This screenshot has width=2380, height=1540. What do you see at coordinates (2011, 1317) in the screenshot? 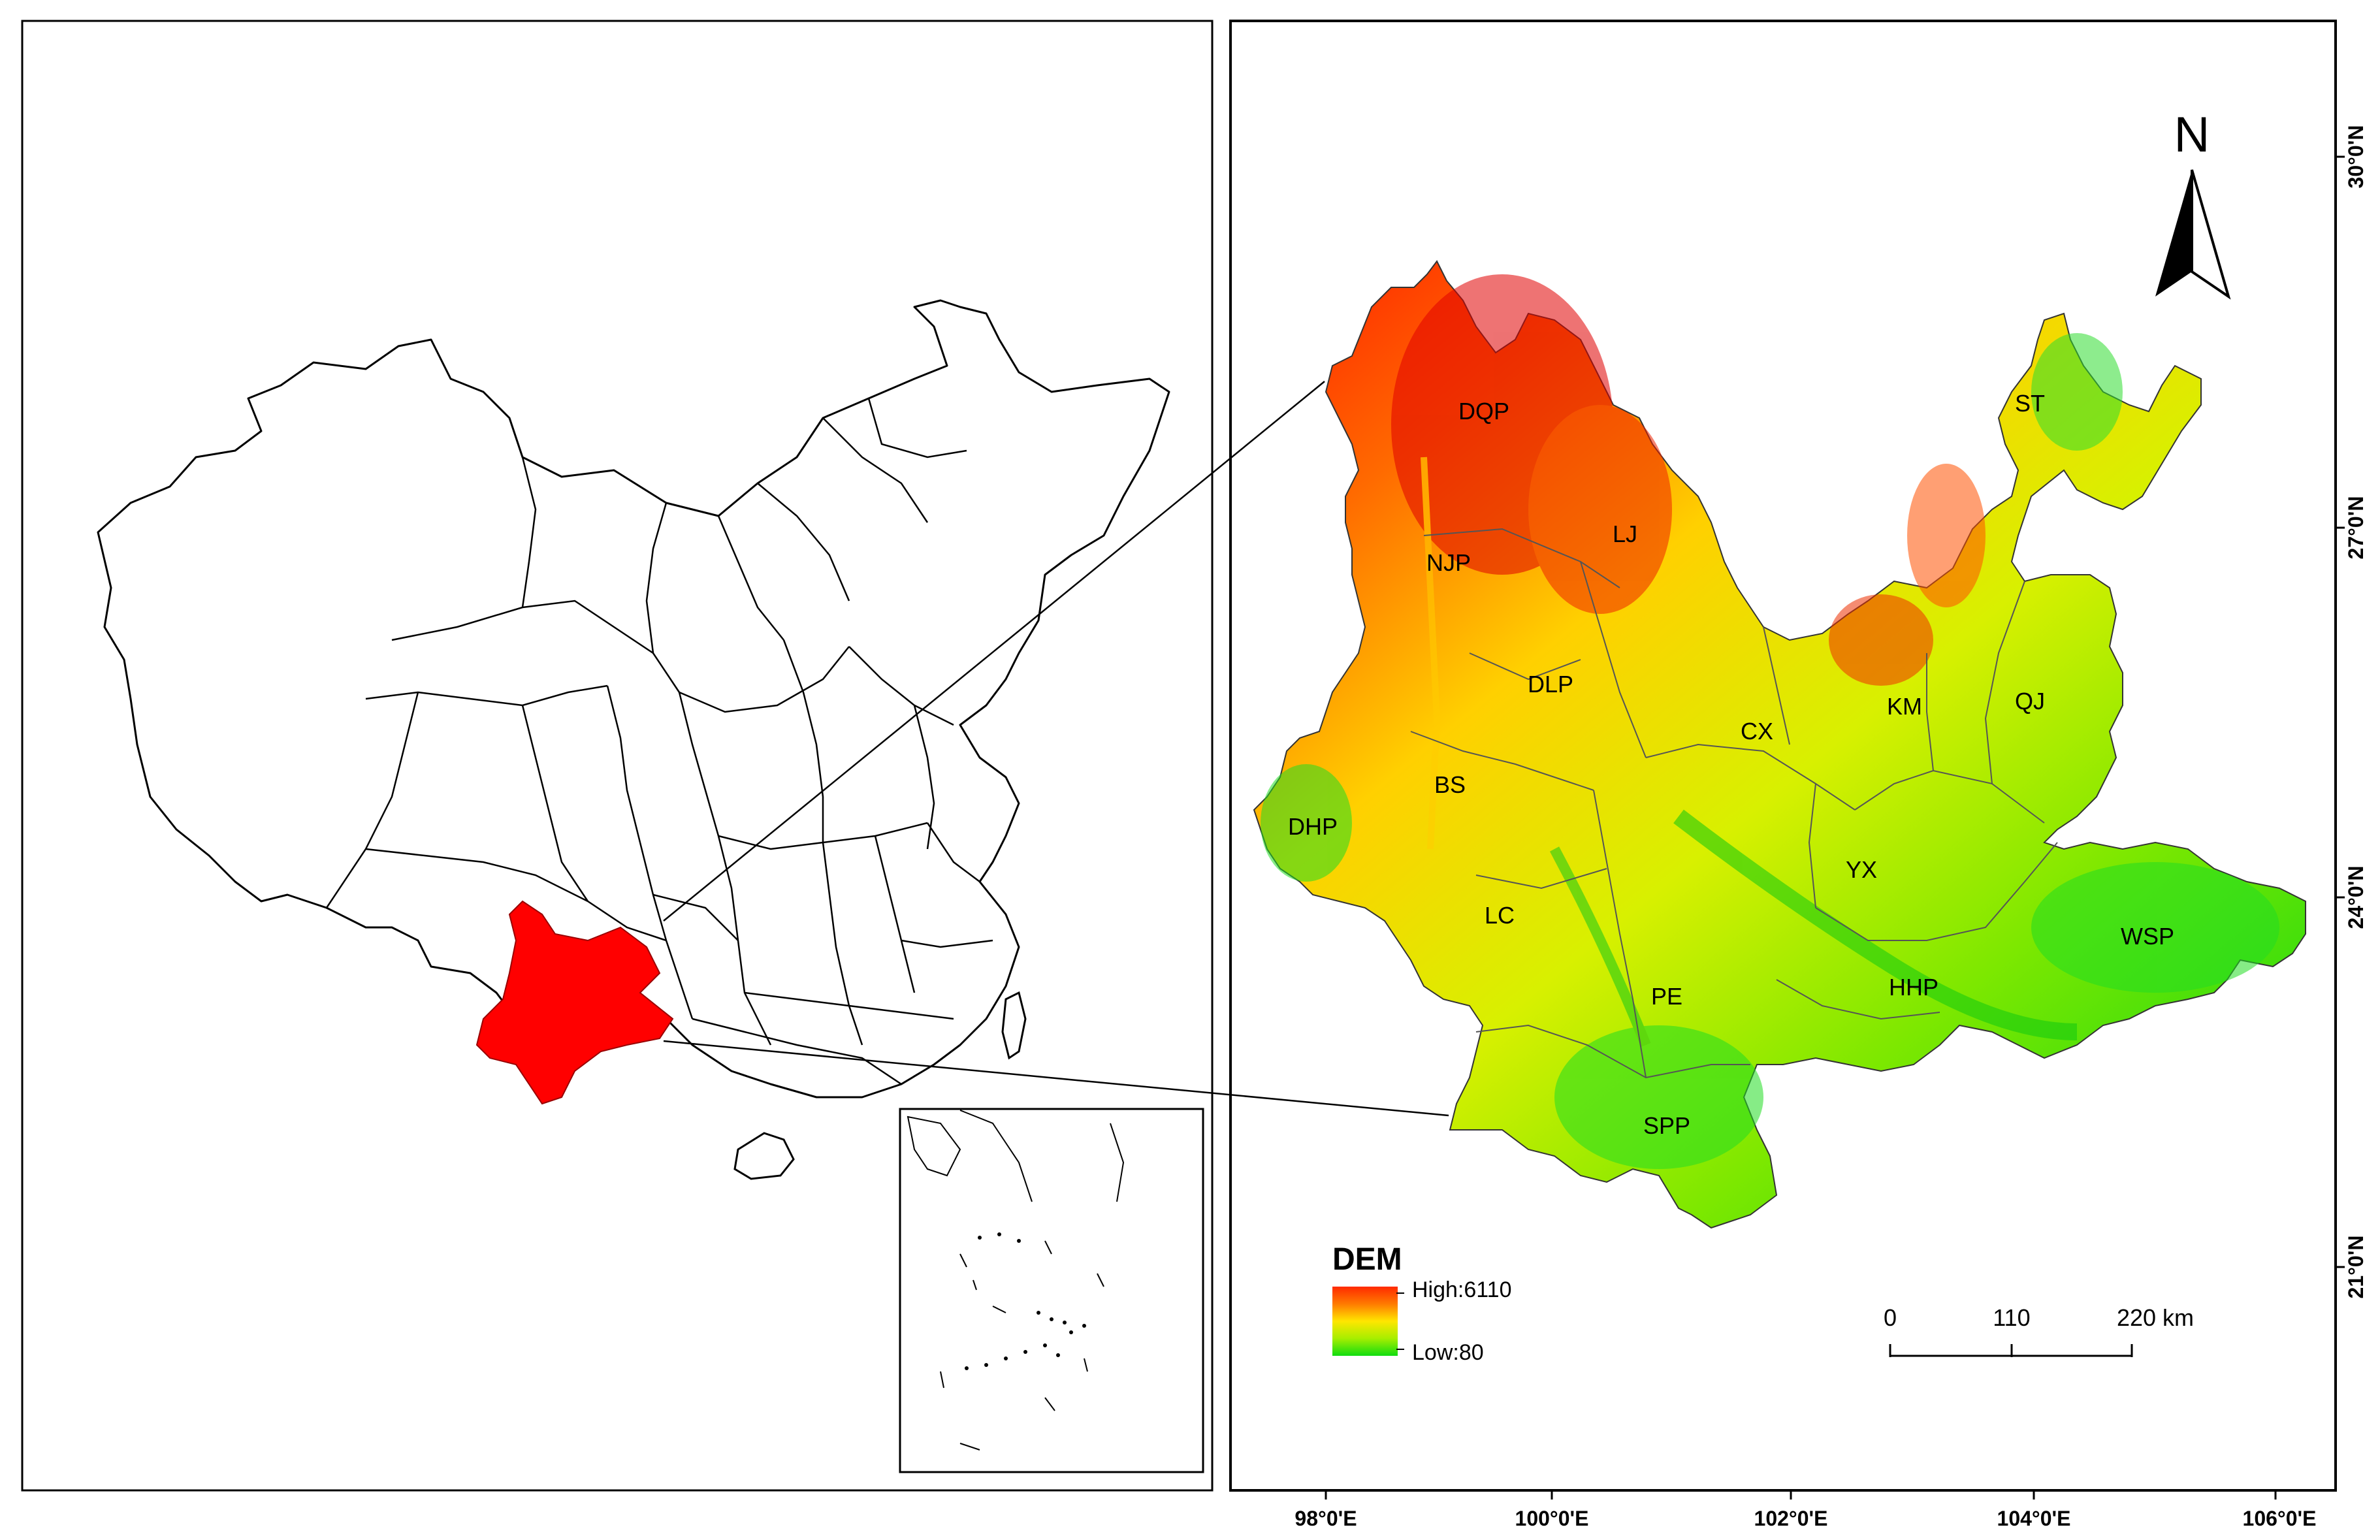
I see `scale-tick-label: 110` at bounding box center [2011, 1317].